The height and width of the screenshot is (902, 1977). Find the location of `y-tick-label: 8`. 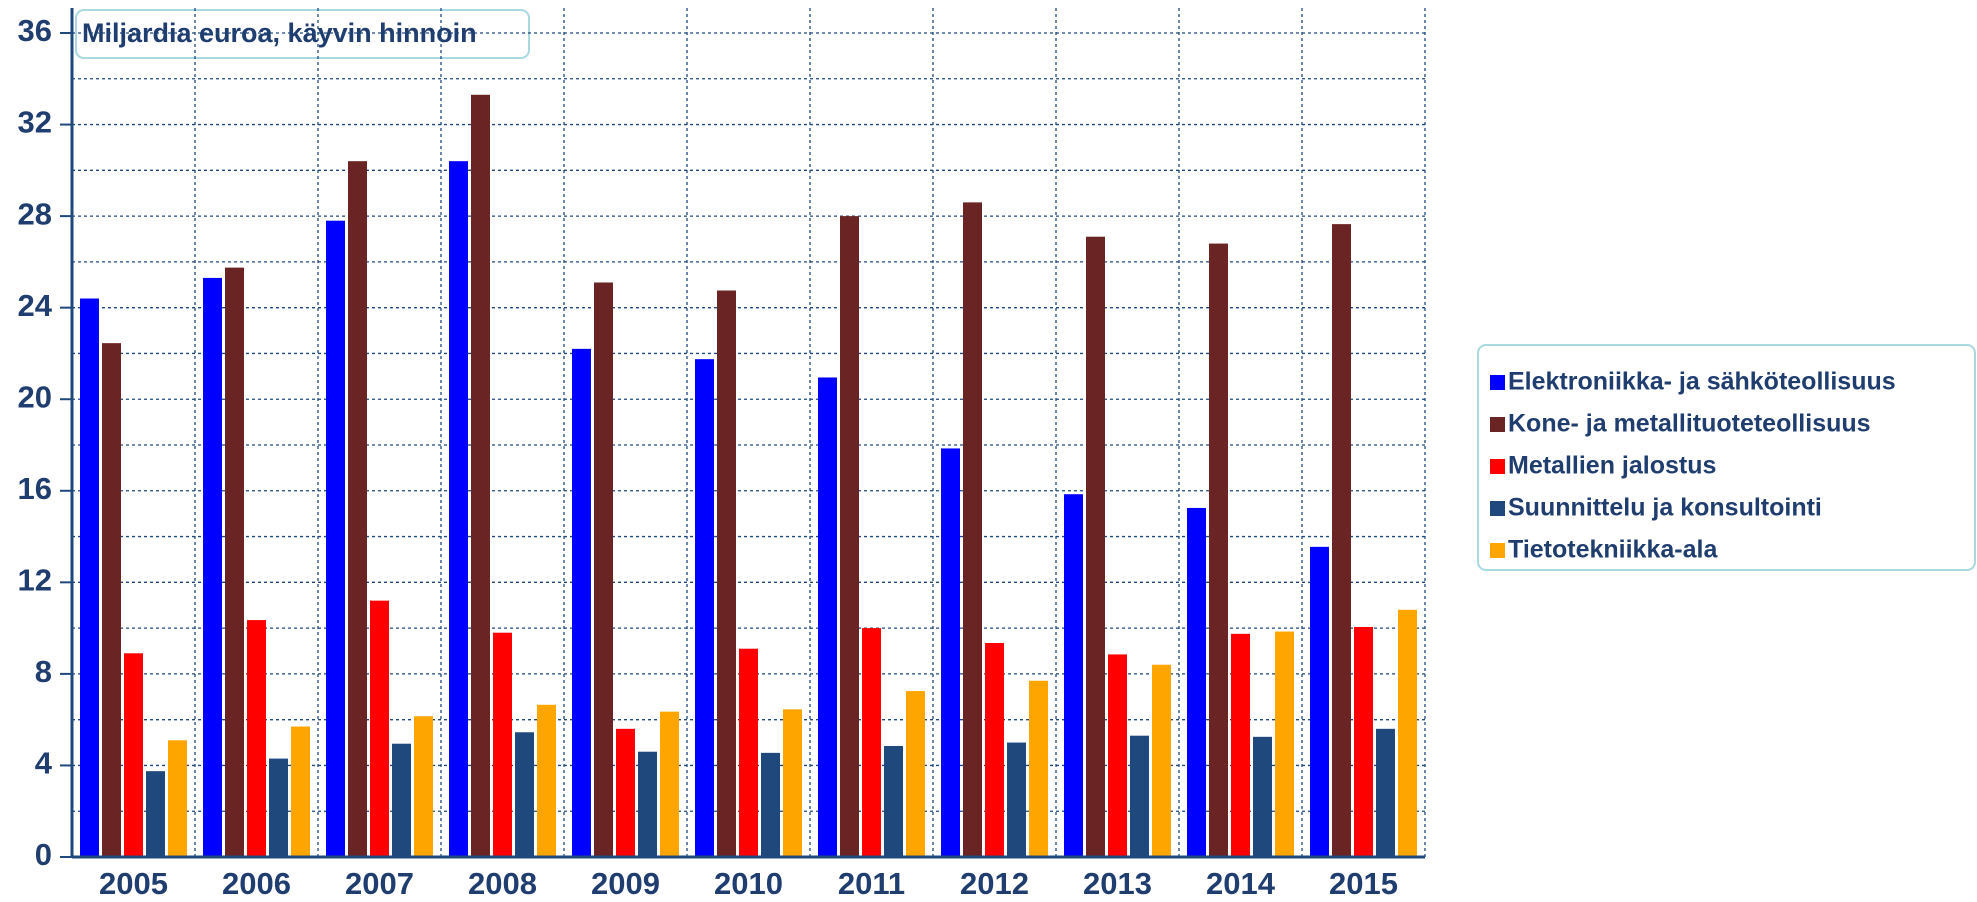

y-tick-label: 8 is located at coordinates (43, 671).